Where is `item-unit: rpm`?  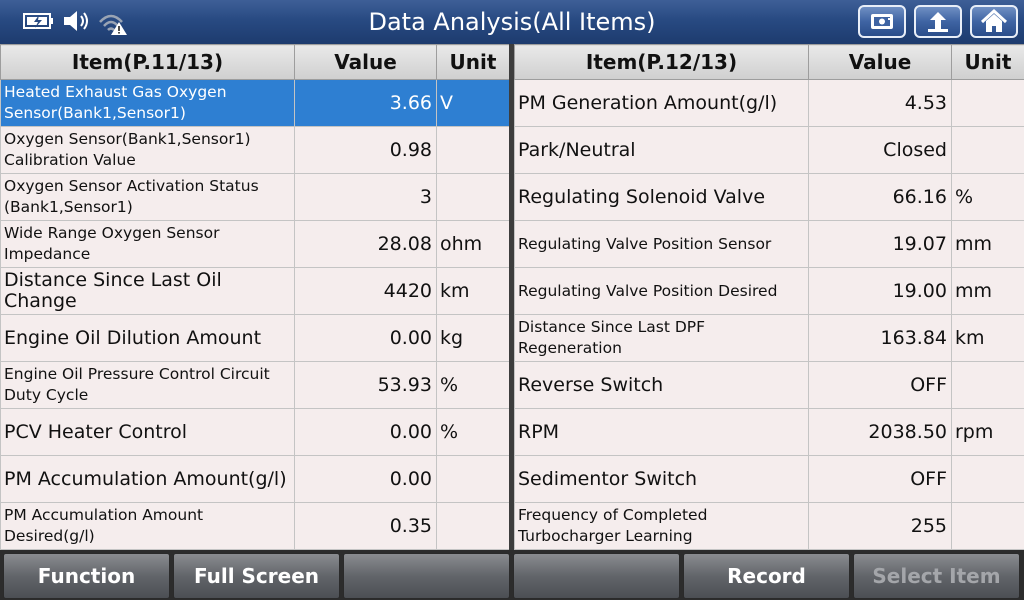
item-unit: rpm is located at coordinates (987, 432).